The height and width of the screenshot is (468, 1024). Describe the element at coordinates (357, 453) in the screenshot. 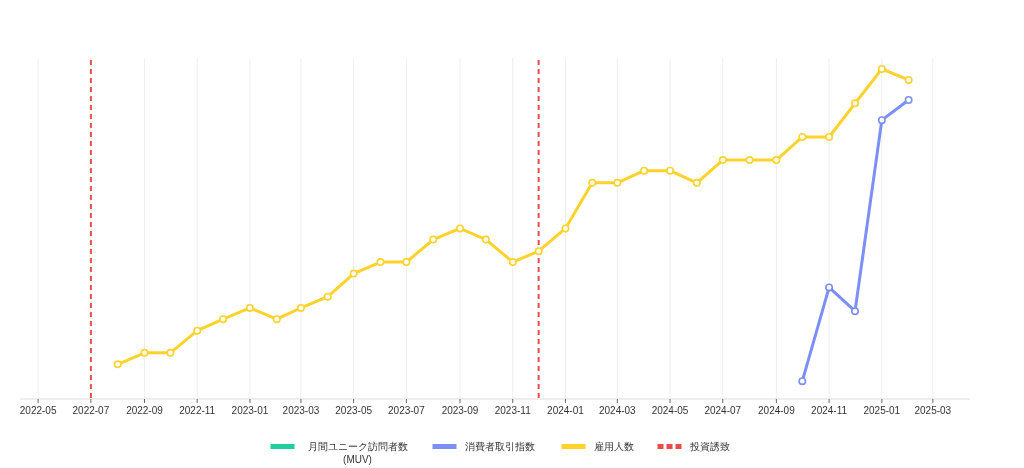

I see `legend-label: 月間ユニーク訪問者数 (MUV)` at that location.